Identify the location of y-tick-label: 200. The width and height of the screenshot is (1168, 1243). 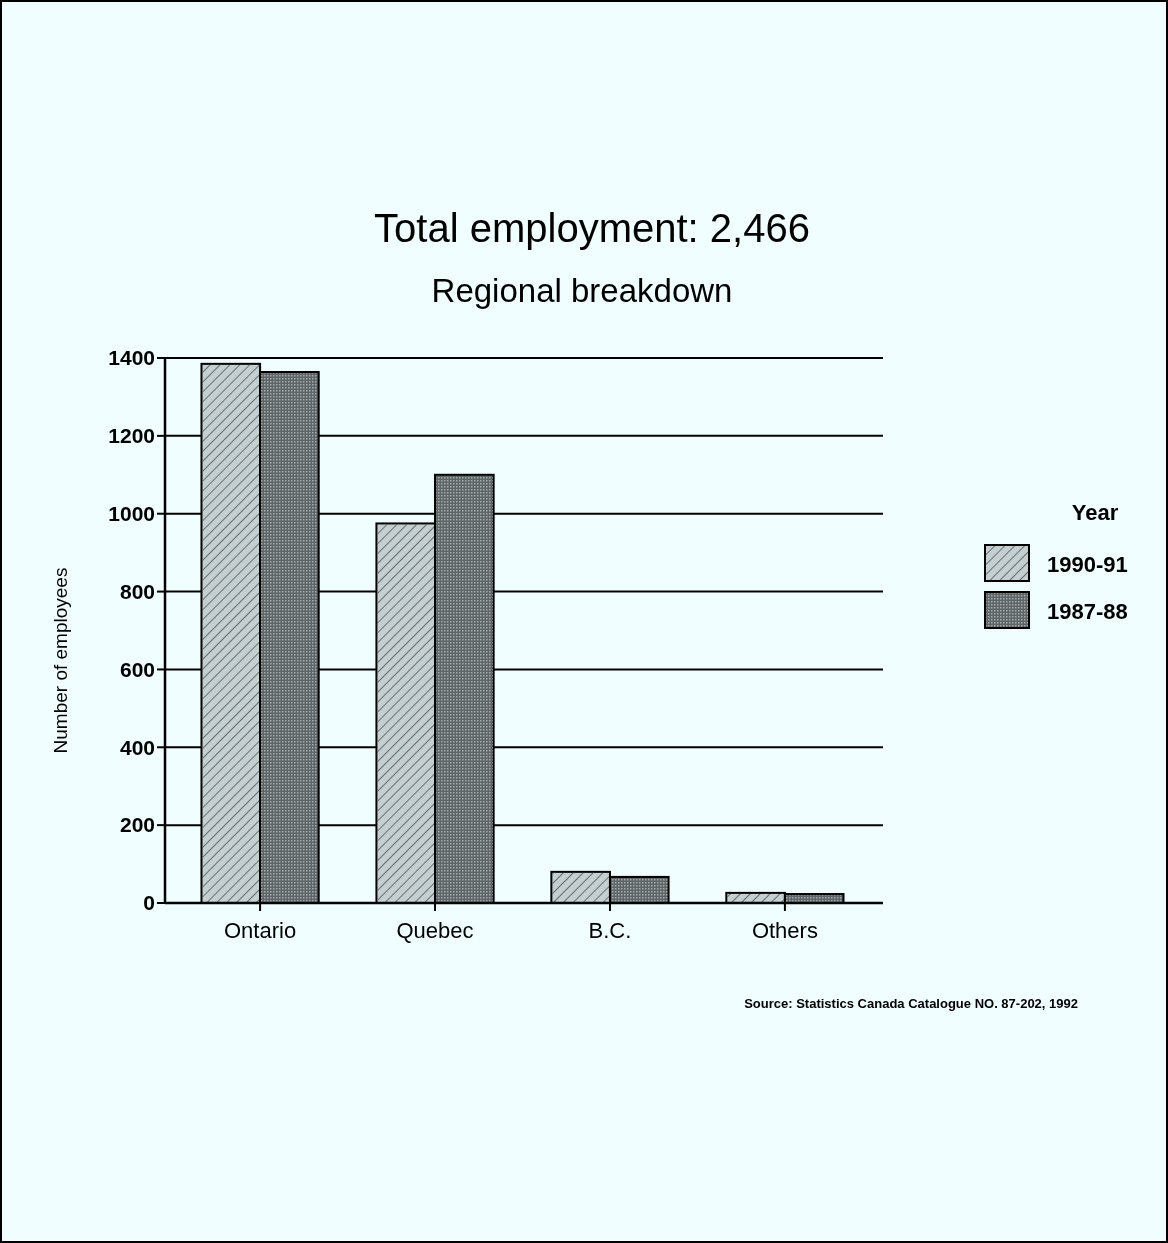
(137, 825).